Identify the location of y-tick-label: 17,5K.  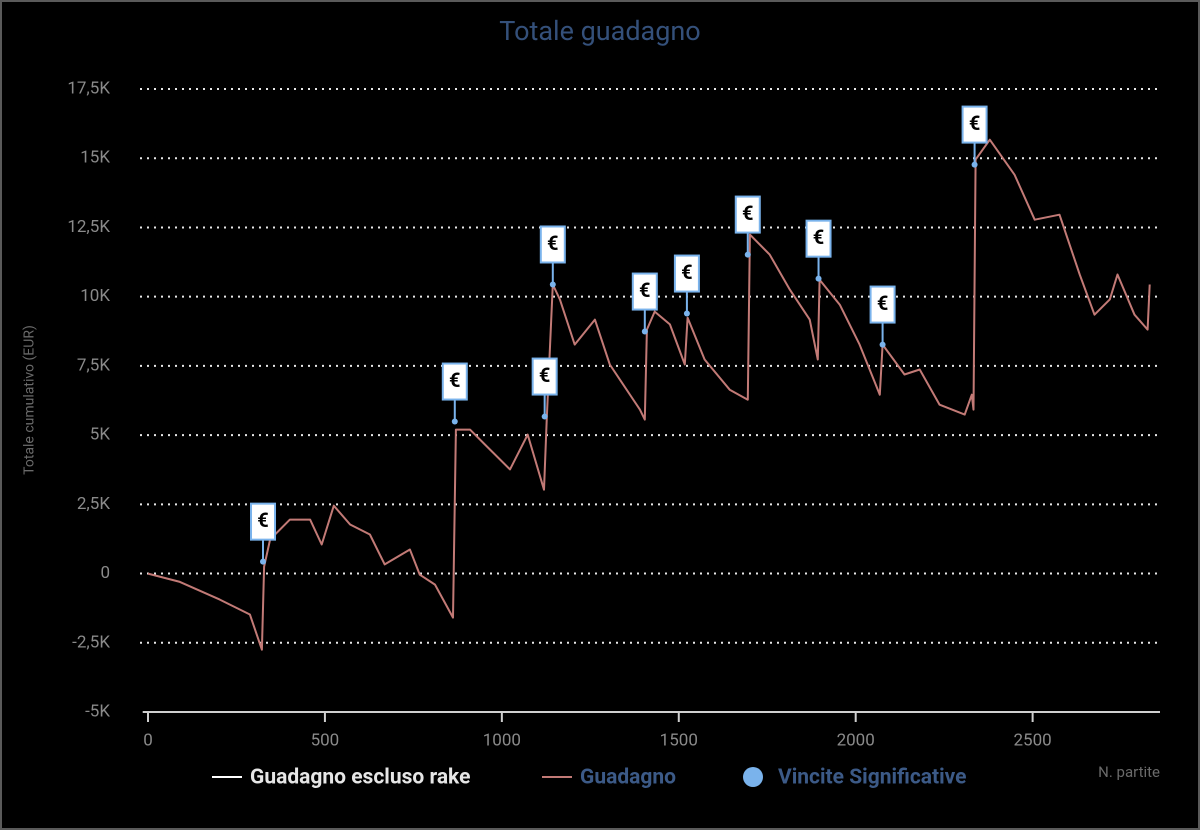
(88, 88).